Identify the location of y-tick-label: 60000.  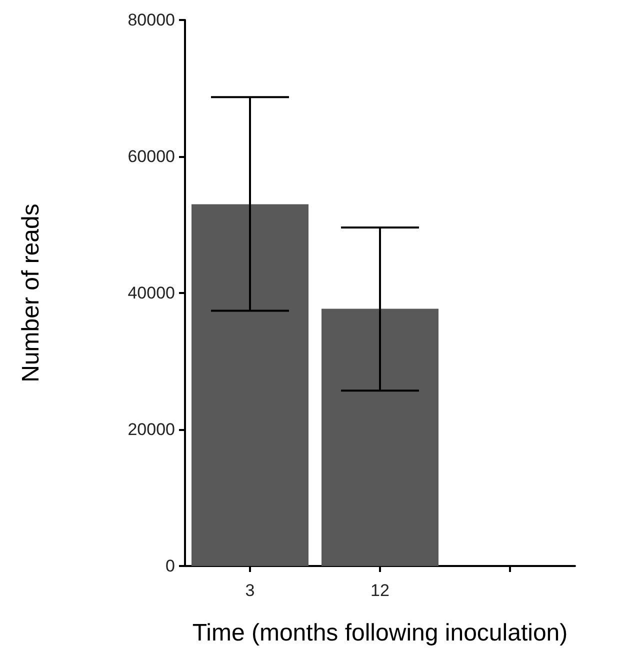
(151, 156).